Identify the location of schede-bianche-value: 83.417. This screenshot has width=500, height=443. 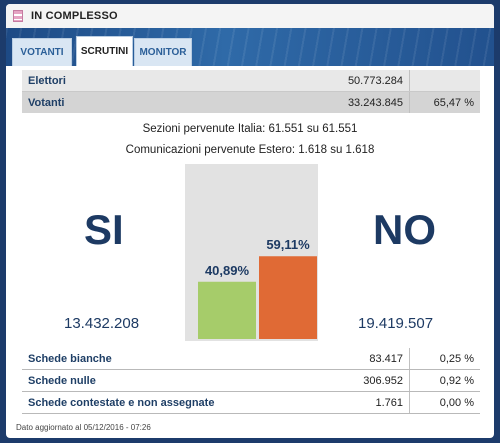
(338, 359).